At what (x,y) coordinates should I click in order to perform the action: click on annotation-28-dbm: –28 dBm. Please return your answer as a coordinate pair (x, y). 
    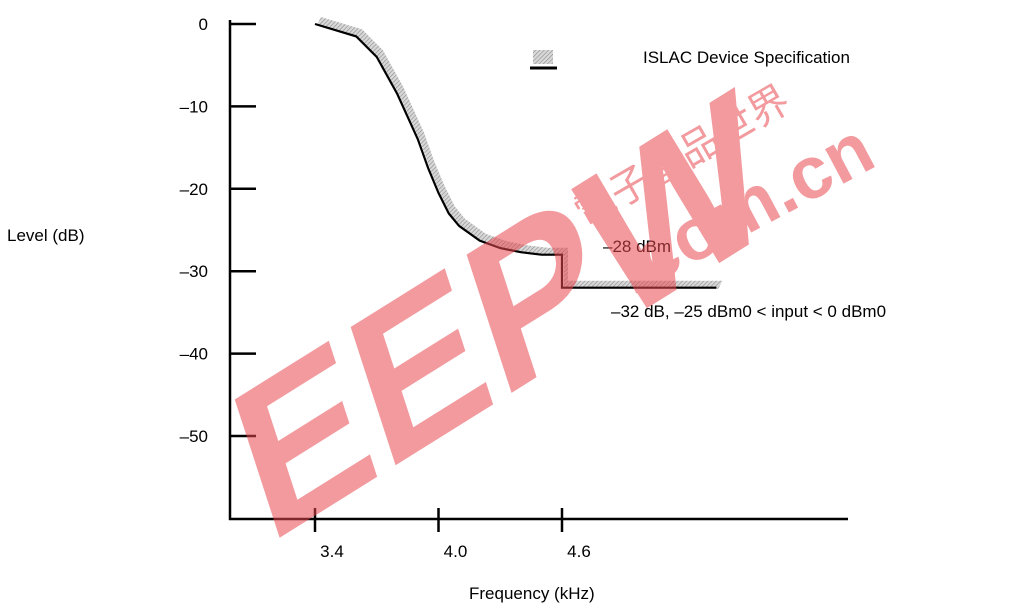
    Looking at the image, I should click on (637, 246).